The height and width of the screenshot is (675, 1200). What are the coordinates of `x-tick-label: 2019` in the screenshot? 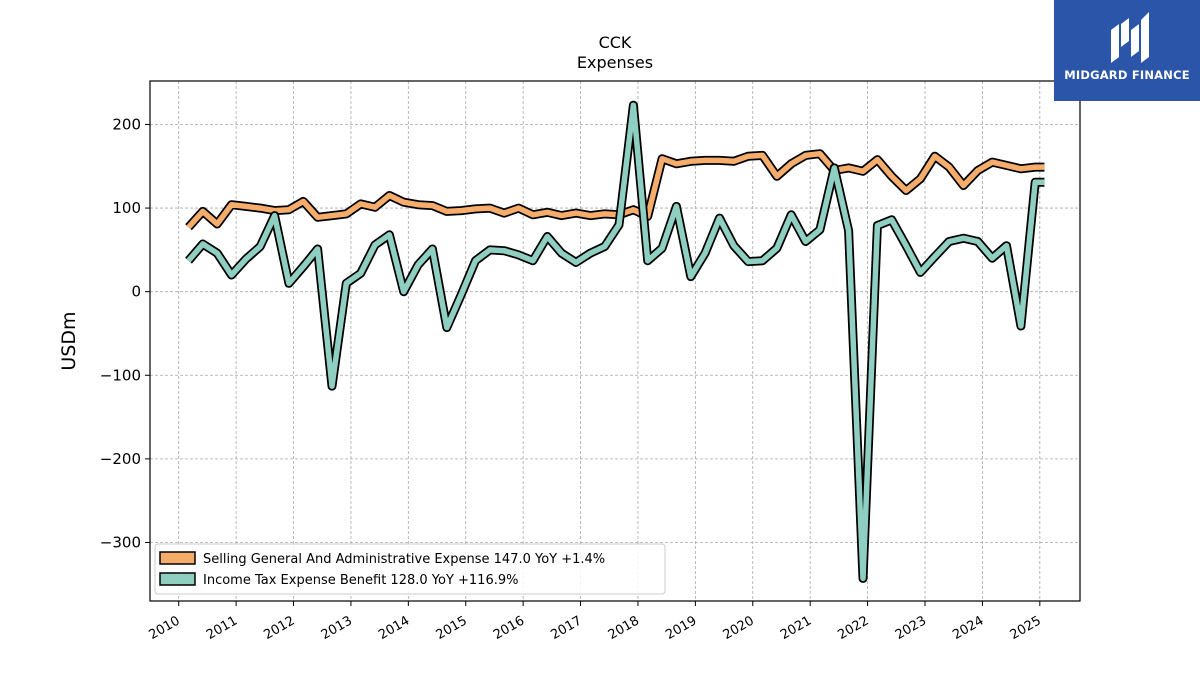 It's located at (681, 628).